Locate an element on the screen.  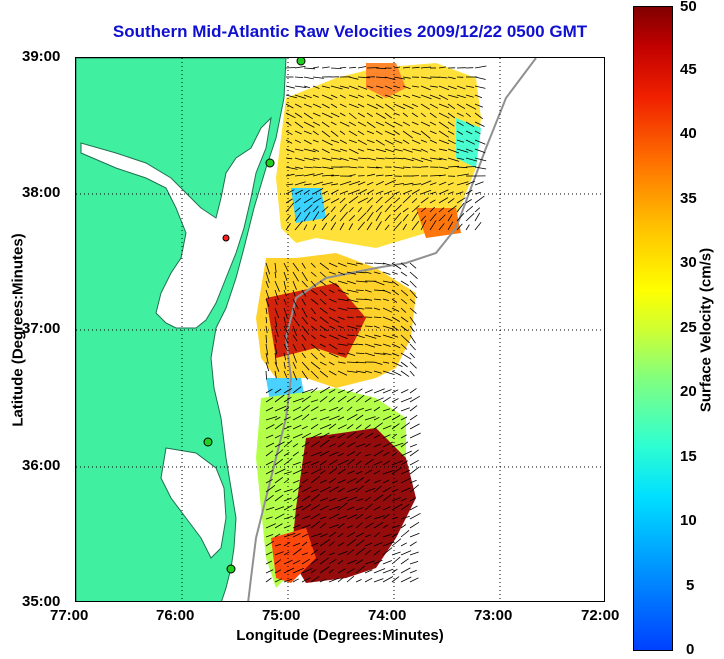
x-axis-label: Longitude (Degrees:Minutes) is located at coordinates (340, 635).